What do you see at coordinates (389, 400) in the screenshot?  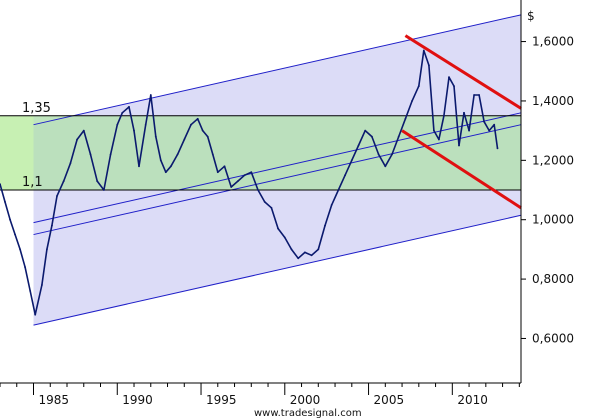 I see `x-tick-label: 2005` at bounding box center [389, 400].